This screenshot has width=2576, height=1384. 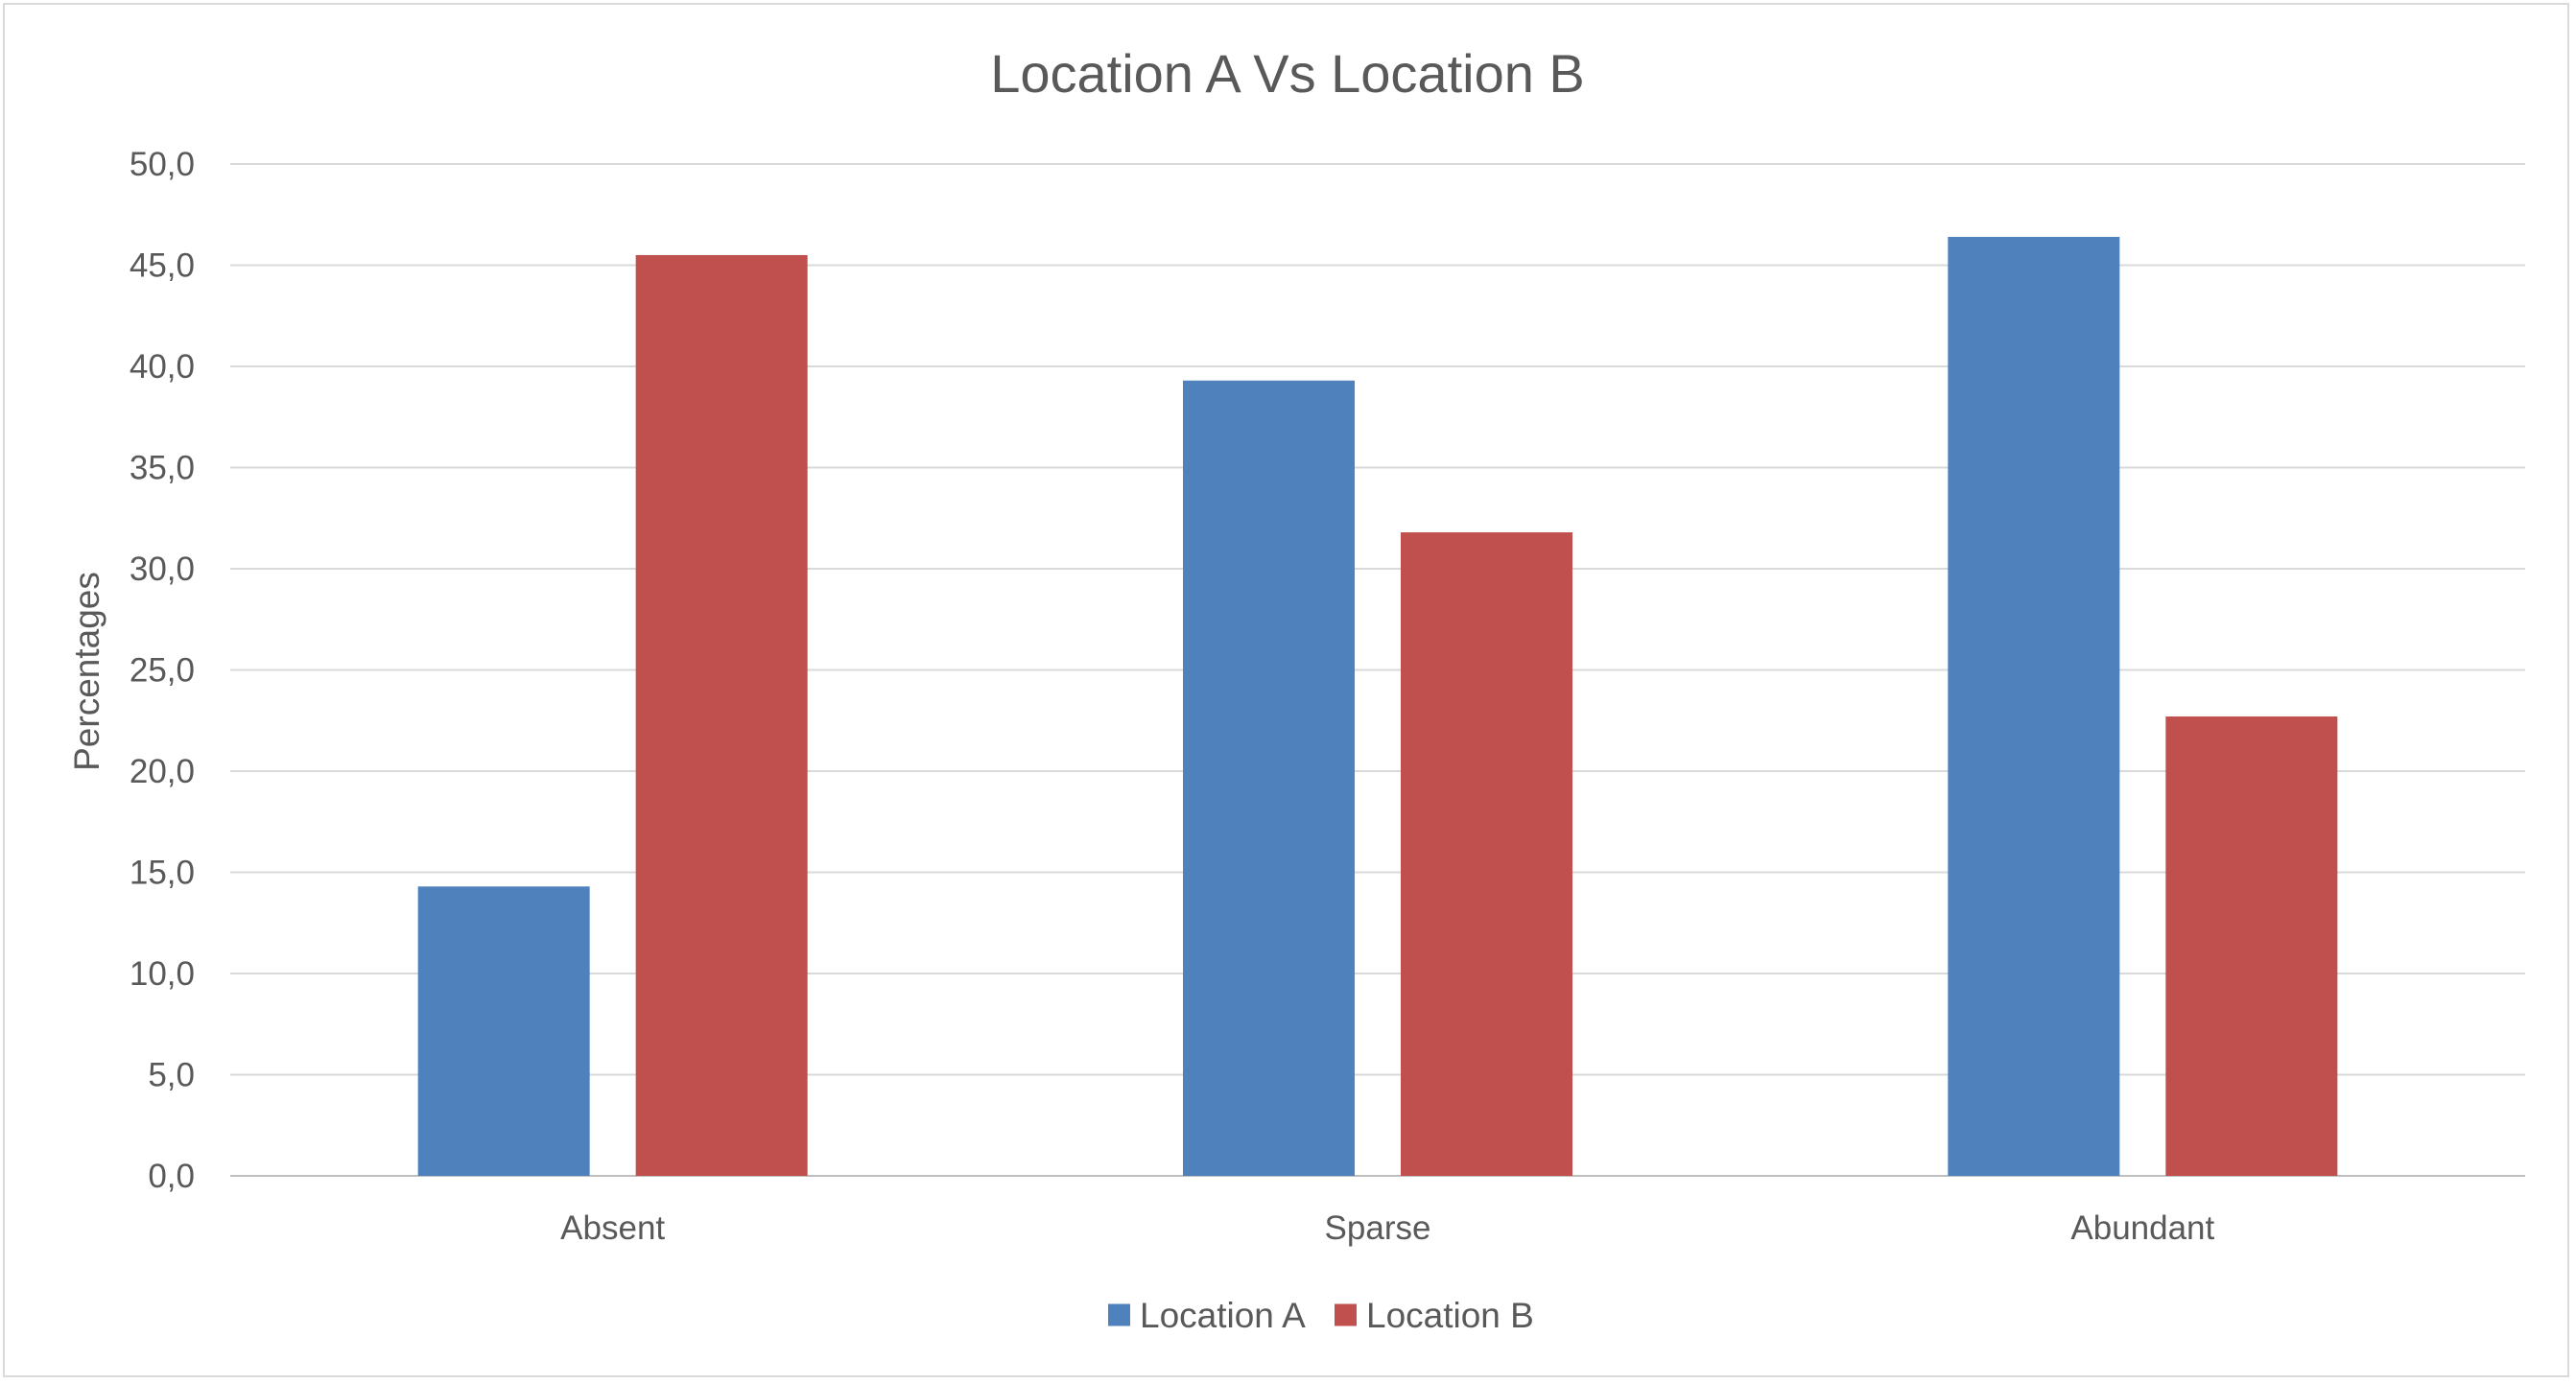 What do you see at coordinates (1321, 1315) in the screenshot?
I see `legend: Location A Location B` at bounding box center [1321, 1315].